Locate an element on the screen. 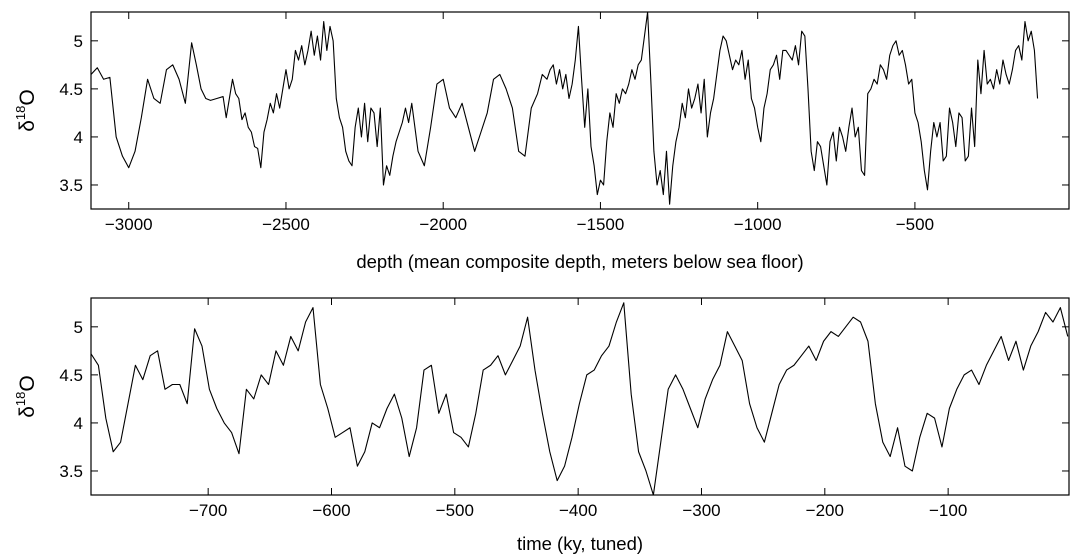 The width and height of the screenshot is (1070, 557). x-tick-label: −1500 is located at coordinates (601, 224).